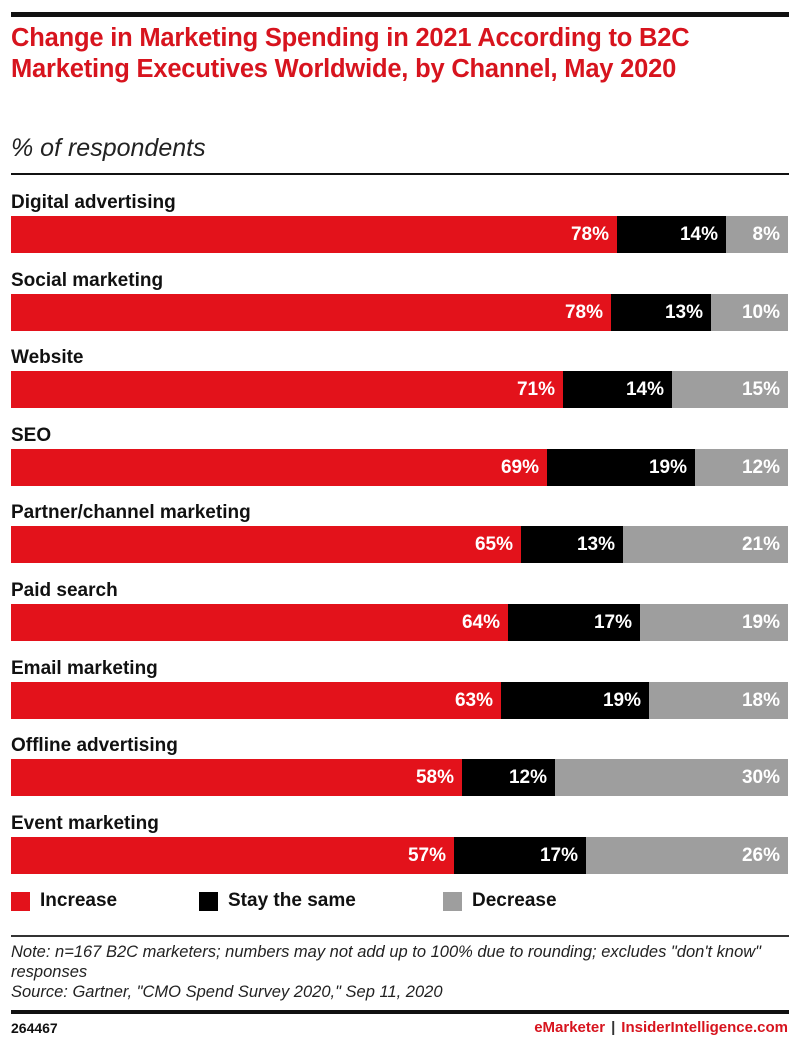 This screenshot has width=800, height=1049. Describe the element at coordinates (760, 778) in the screenshot. I see `data-label-decrease-offline-advertising: 30%` at that location.